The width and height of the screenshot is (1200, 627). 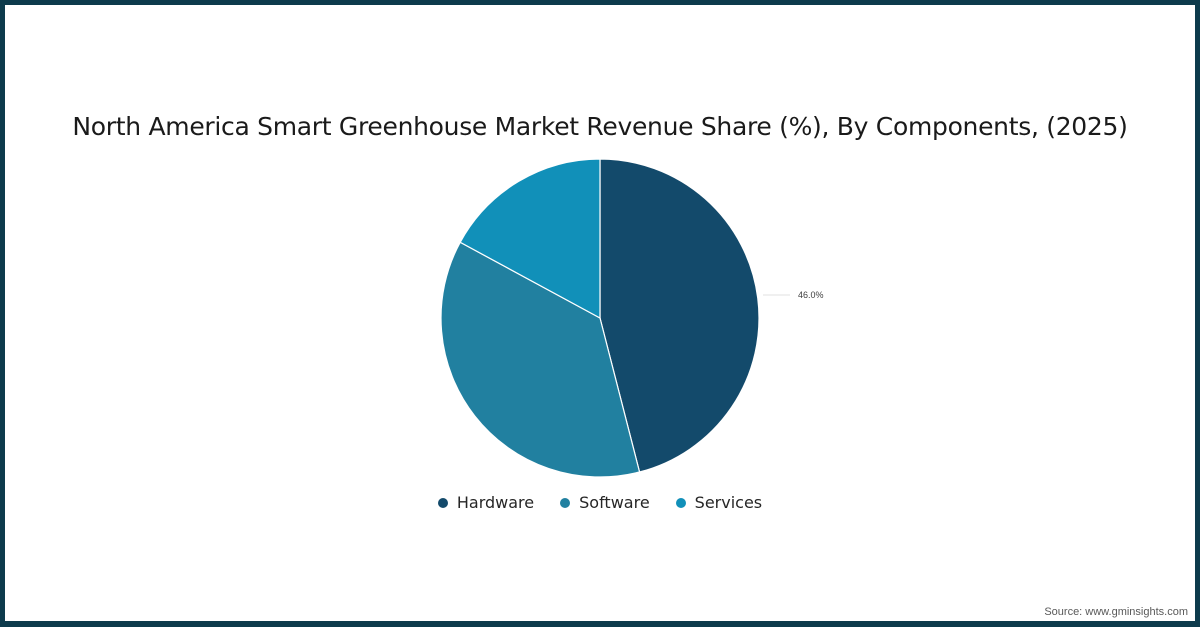 I want to click on legend-item-services: Services, so click(x=719, y=502).